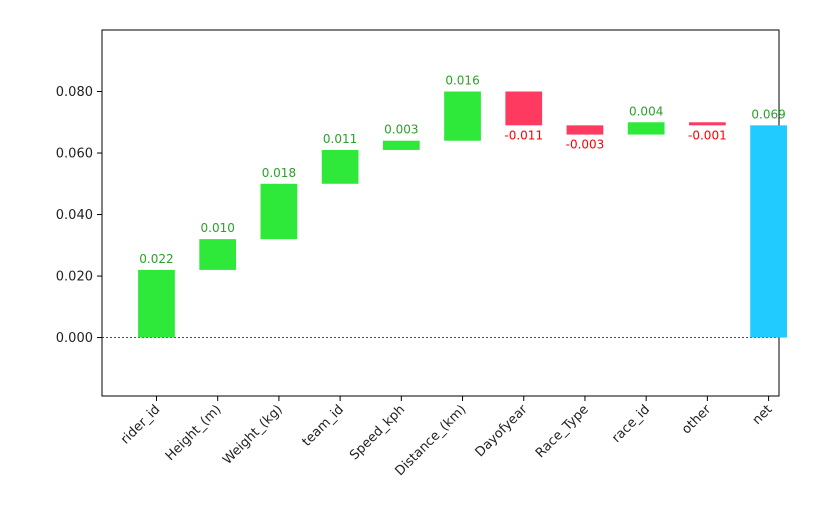  What do you see at coordinates (194, 433) in the screenshot?
I see `x-tick-label: Height_(m)` at bounding box center [194, 433].